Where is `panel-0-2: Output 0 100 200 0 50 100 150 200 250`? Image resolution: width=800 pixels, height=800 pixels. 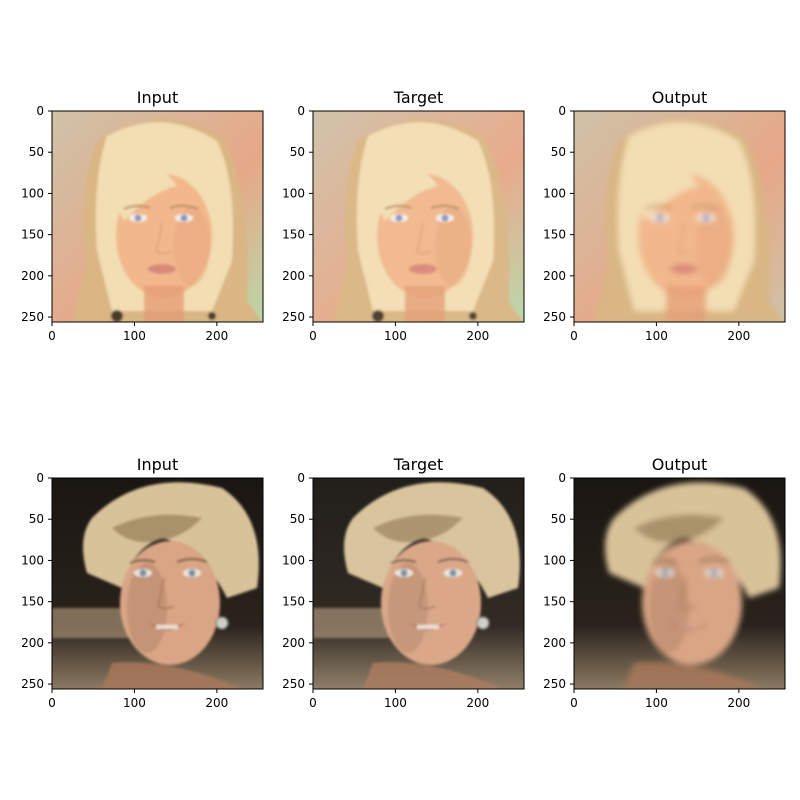 panel-0-2: Output 0 100 200 0 50 100 150 200 250 is located at coordinates (664, 215).